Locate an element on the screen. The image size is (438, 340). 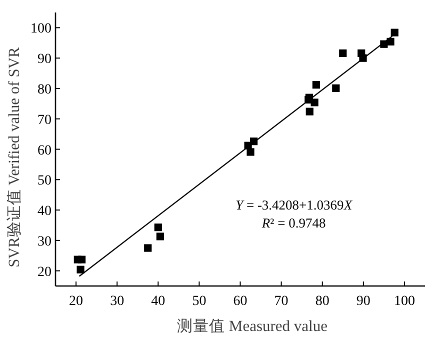
x-tick-label: 30 is located at coordinates (117, 301).